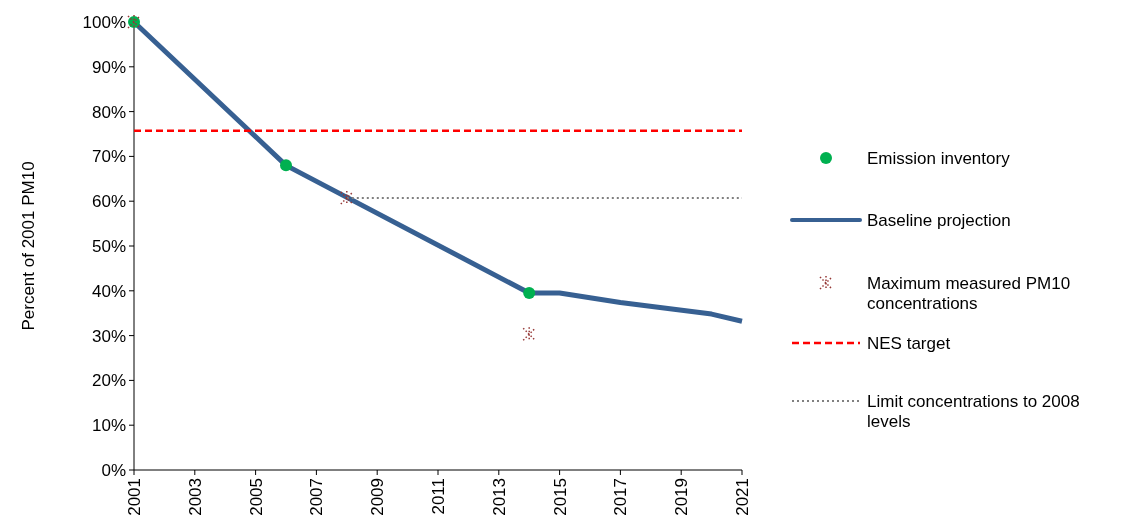 This screenshot has width=1145, height=530. What do you see at coordinates (438, 496) in the screenshot?
I see `x-tick-label: 2011` at bounding box center [438, 496].